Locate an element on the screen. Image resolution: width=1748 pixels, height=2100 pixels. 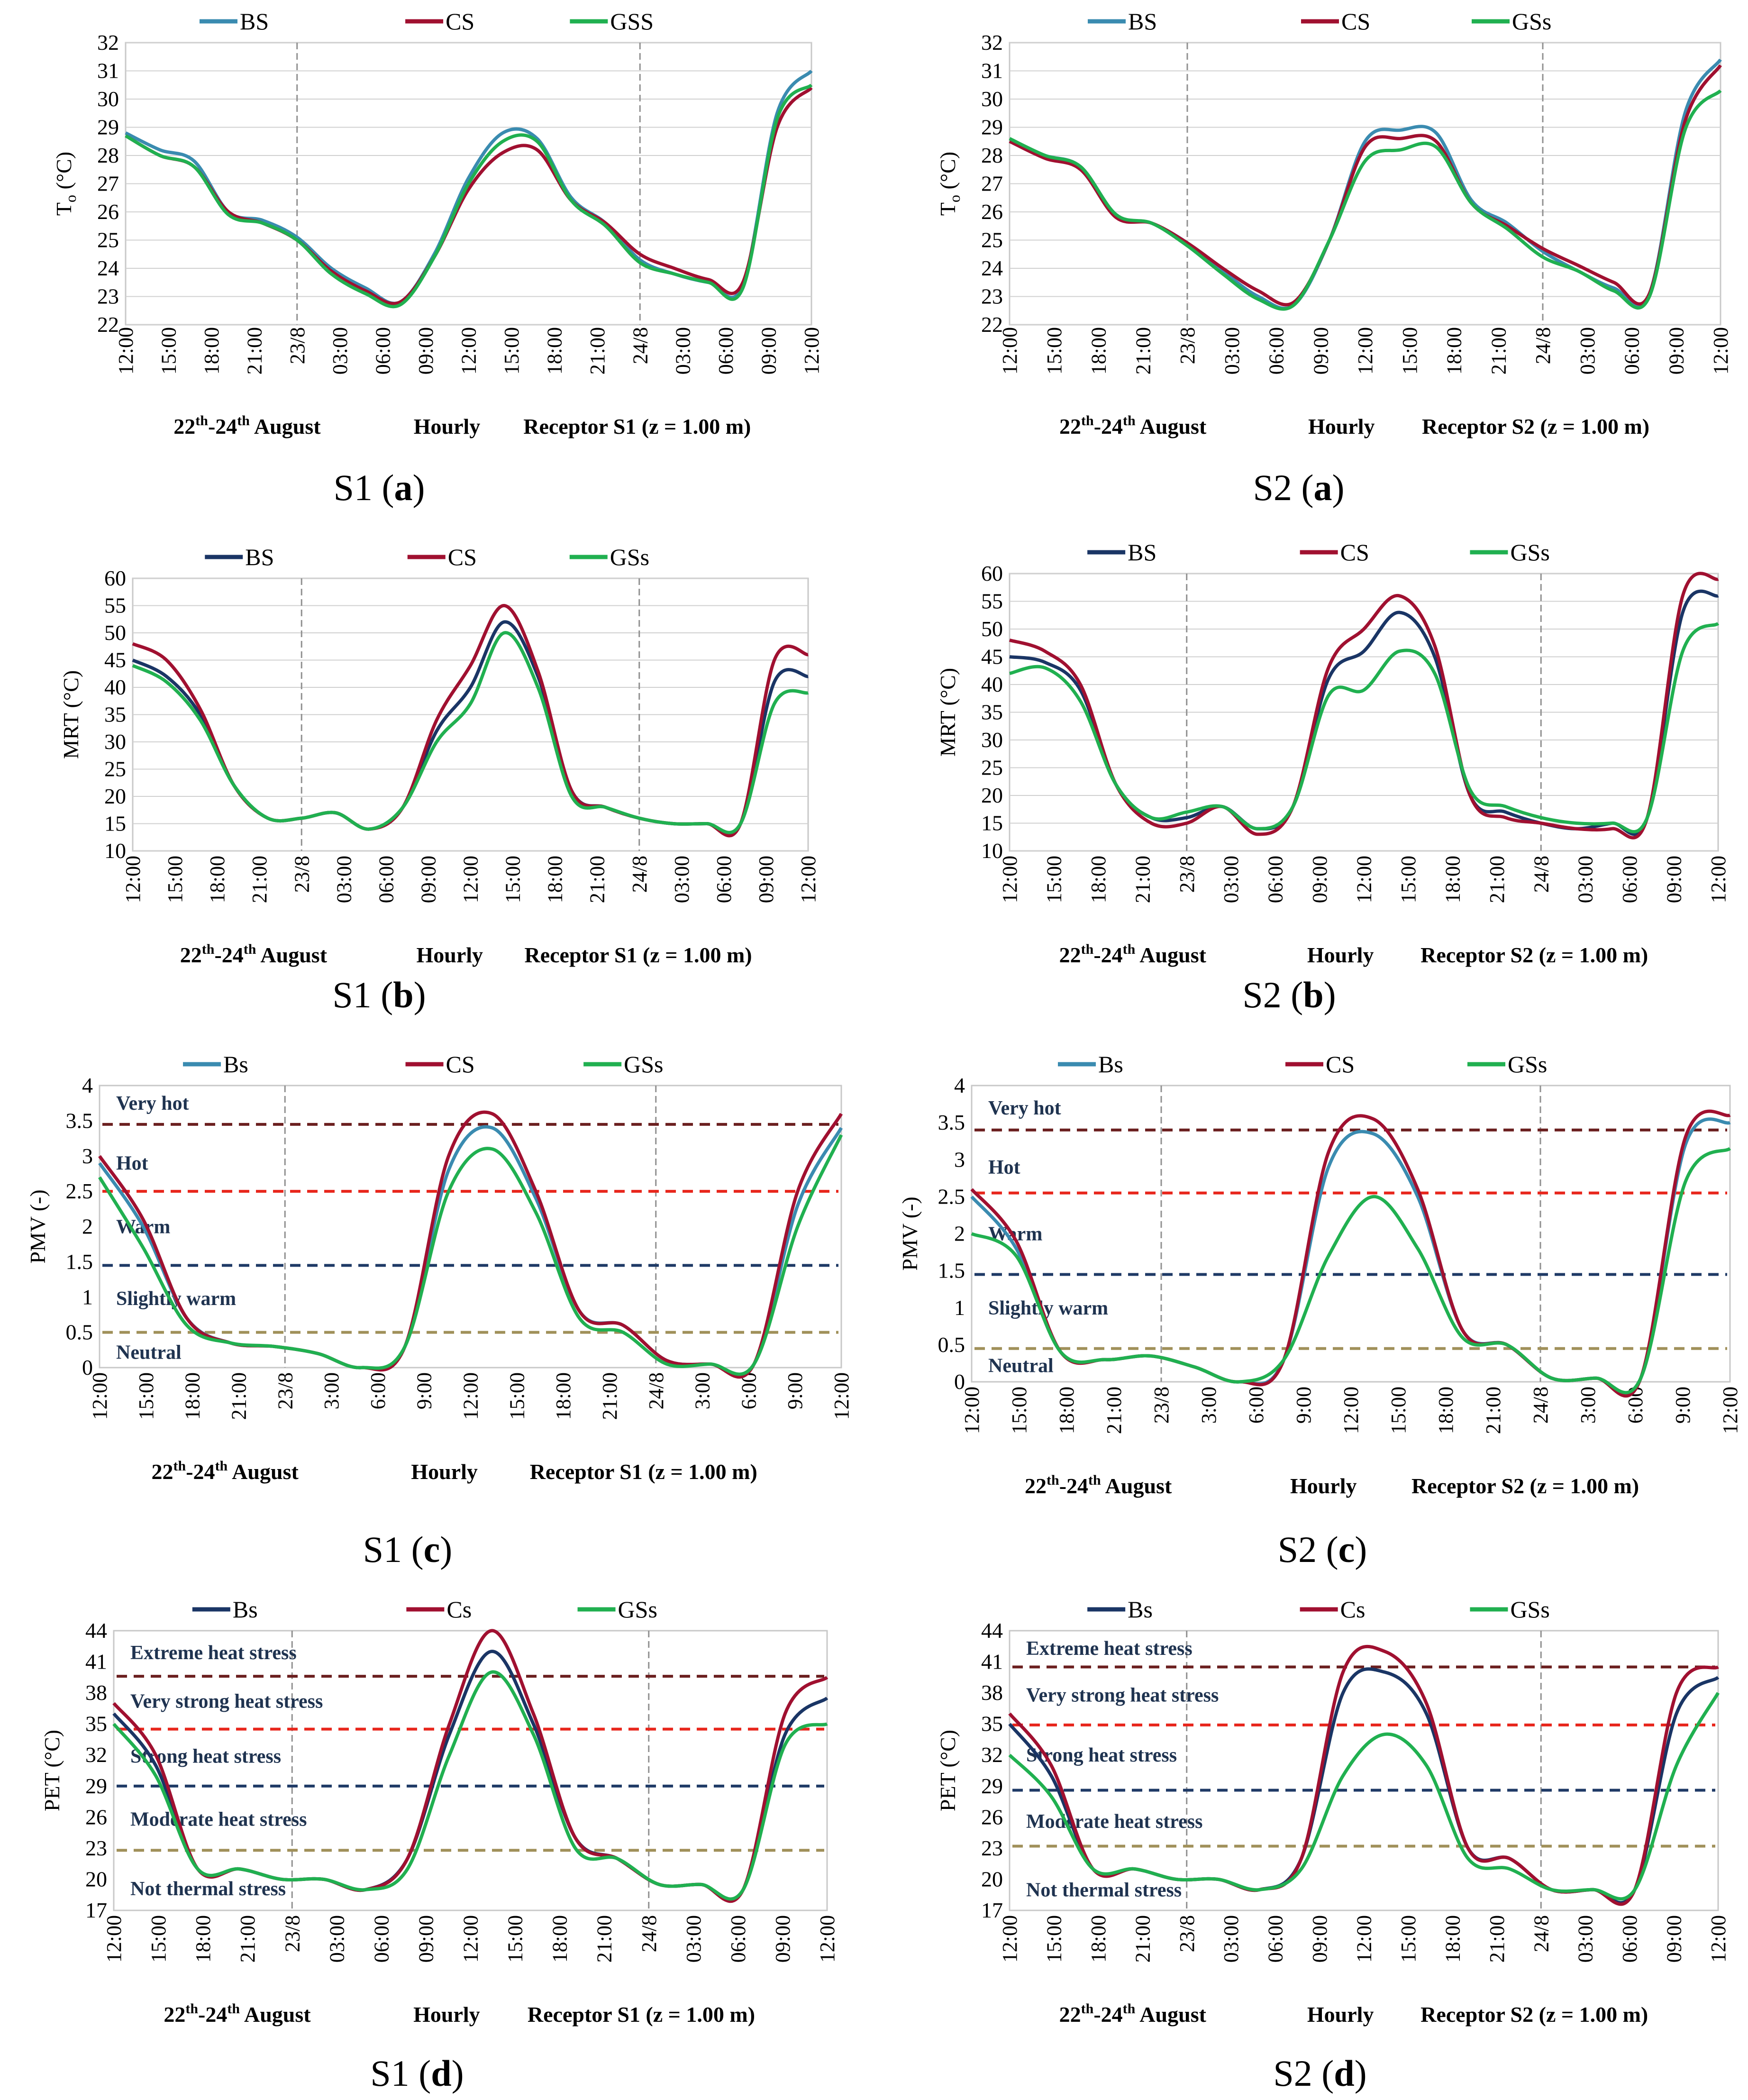
y-tick-label: 44 is located at coordinates (992, 1630).